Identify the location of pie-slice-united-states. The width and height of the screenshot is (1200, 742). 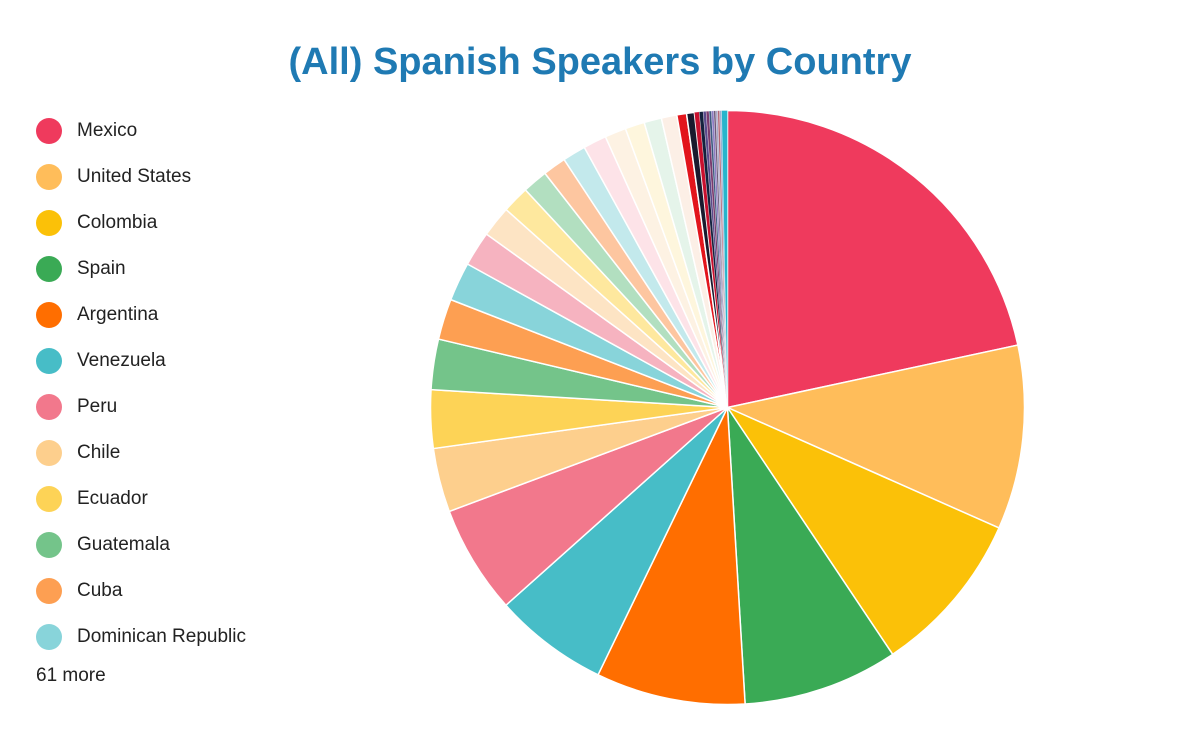
(876, 436).